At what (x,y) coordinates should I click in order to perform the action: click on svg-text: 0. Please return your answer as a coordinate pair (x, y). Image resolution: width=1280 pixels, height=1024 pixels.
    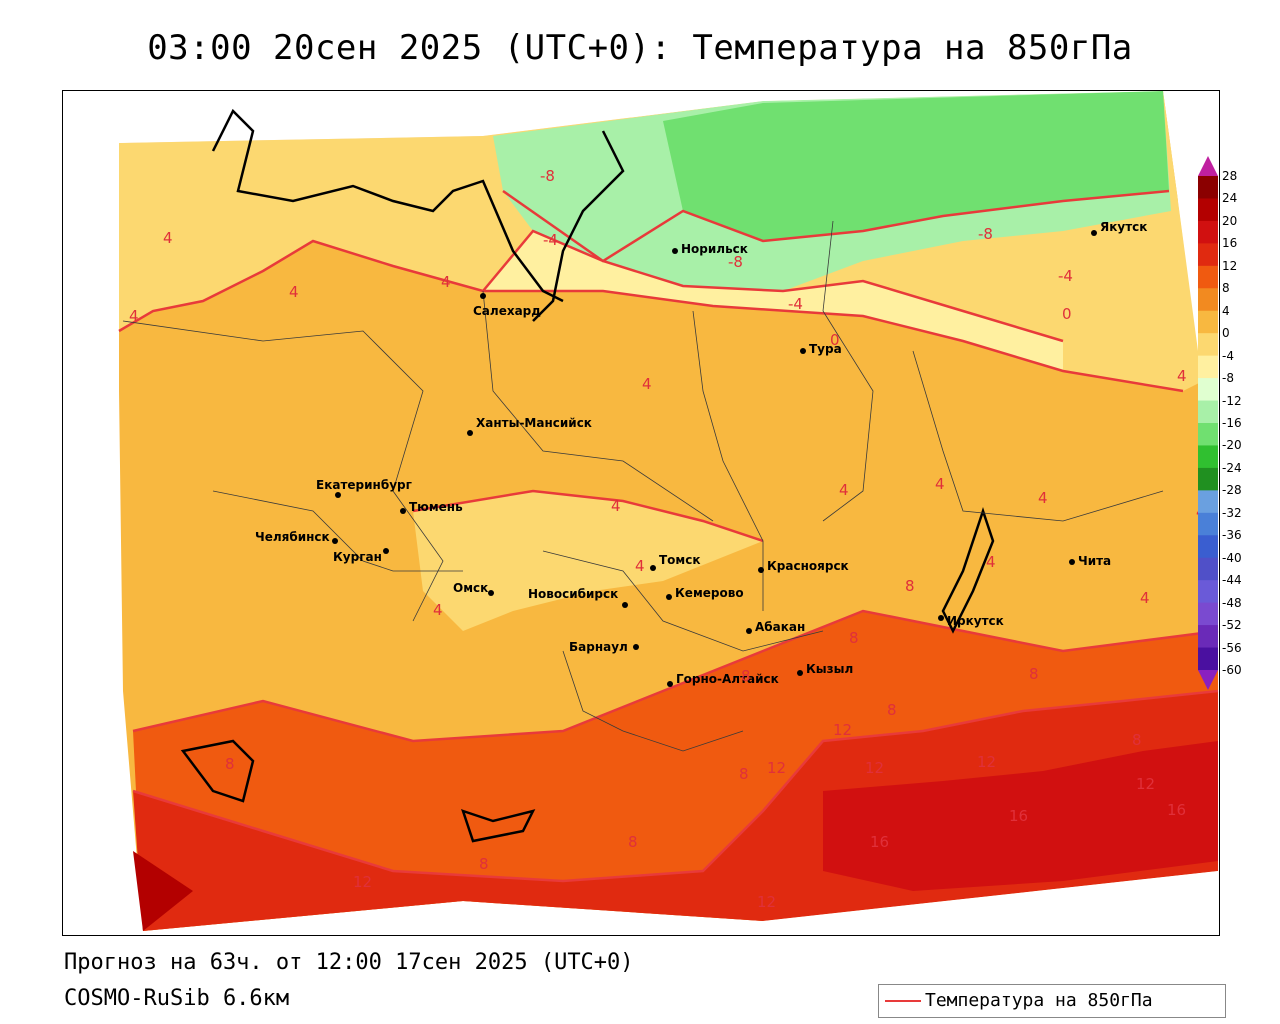
    Looking at the image, I should click on (835, 340).